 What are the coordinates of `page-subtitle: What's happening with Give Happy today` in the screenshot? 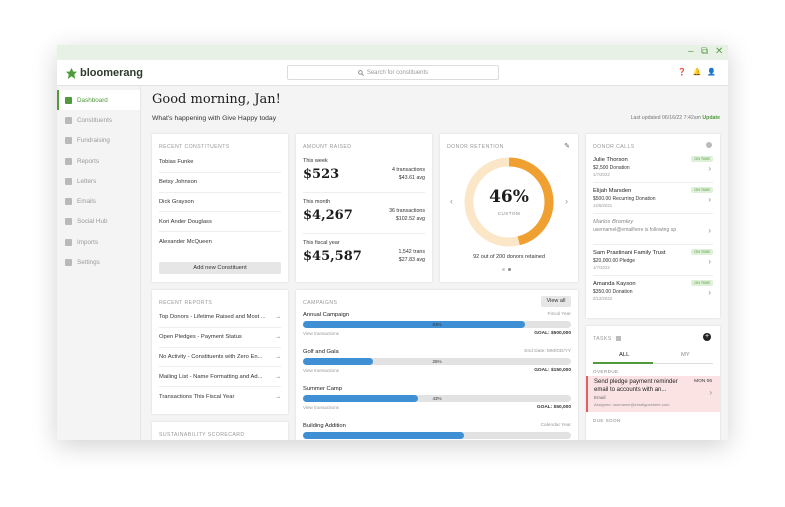 It's located at (214, 118).